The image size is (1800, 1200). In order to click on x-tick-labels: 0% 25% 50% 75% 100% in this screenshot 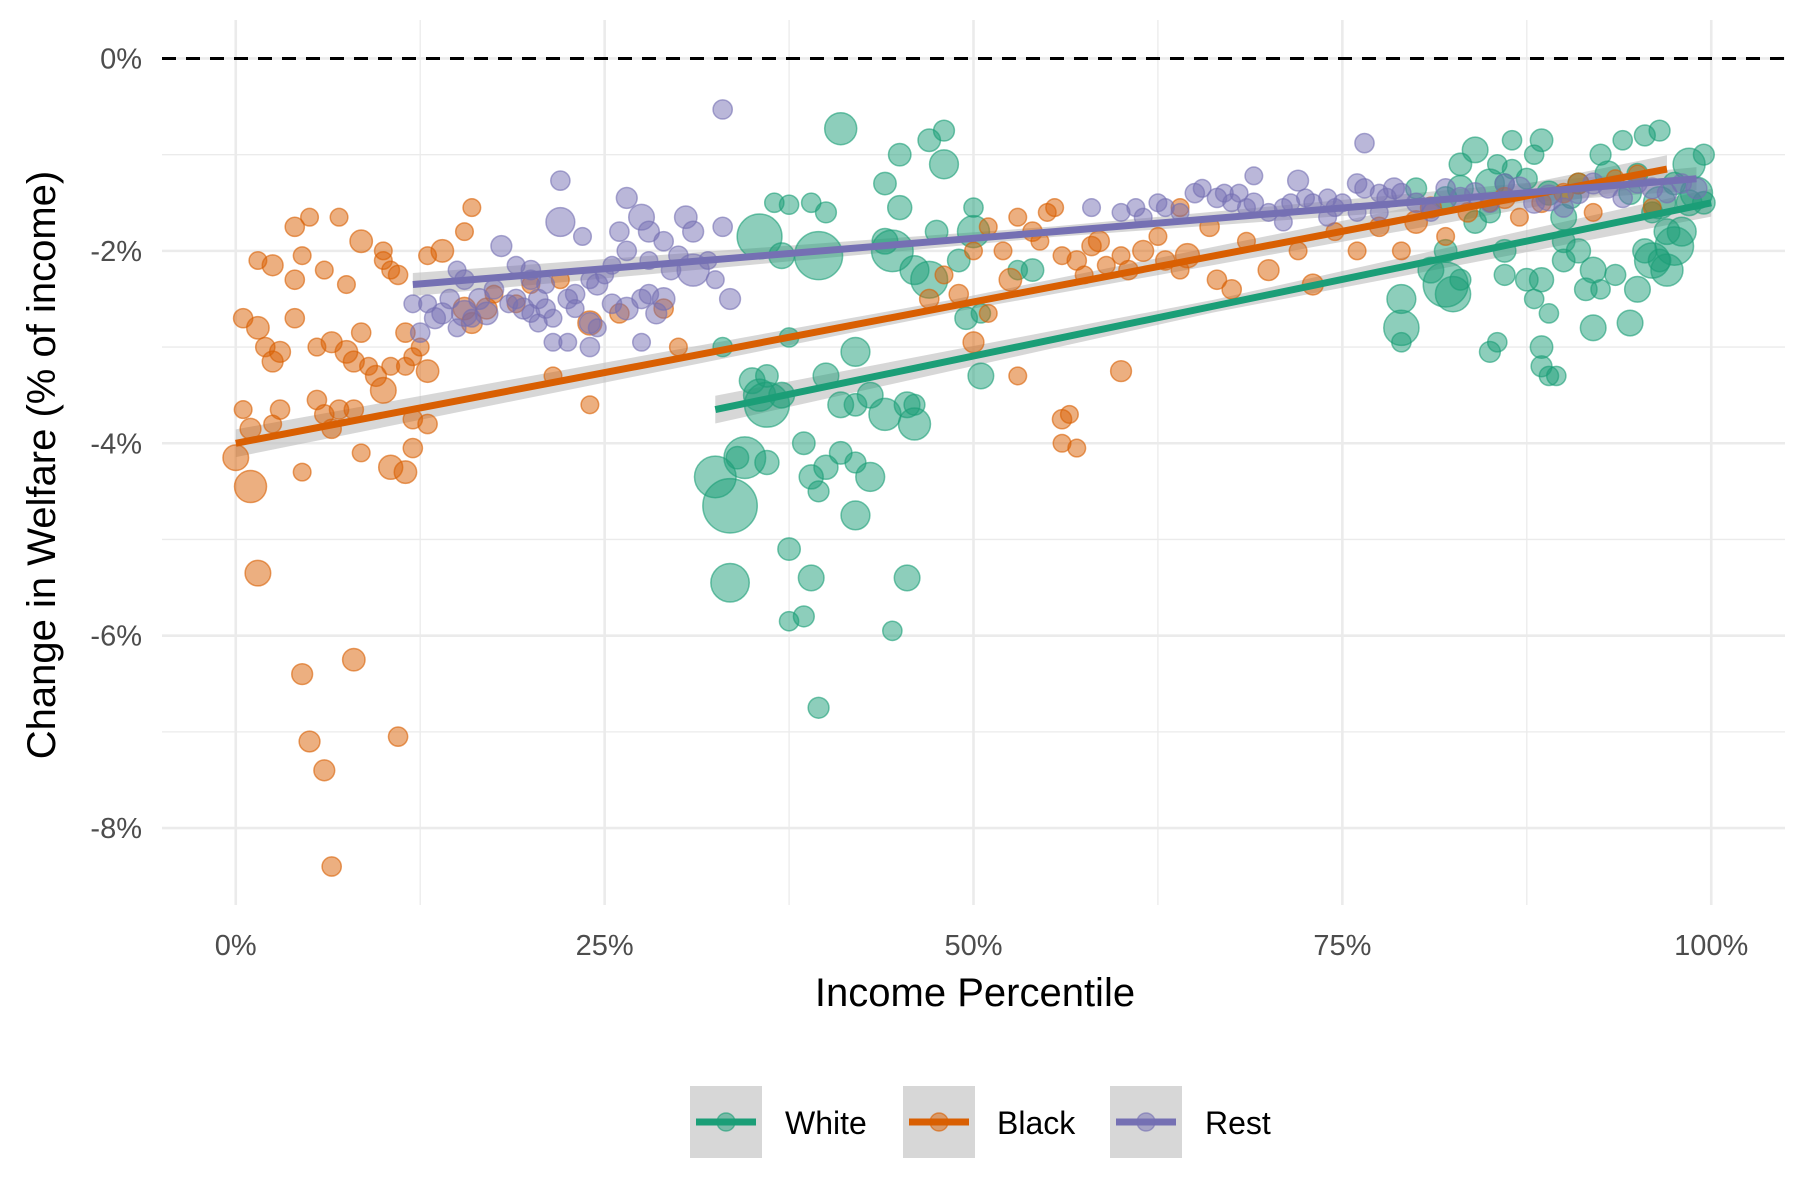, I will do `click(982, 946)`.